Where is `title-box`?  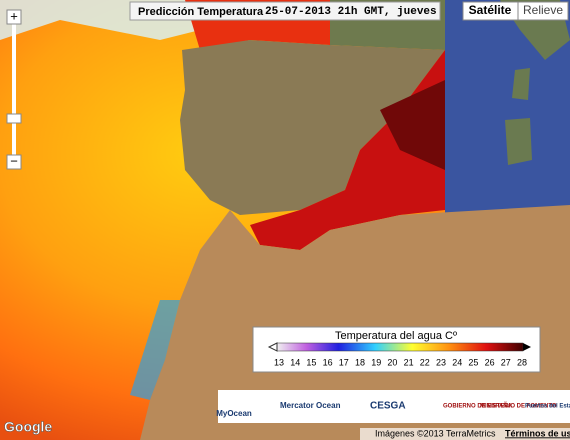
title-box is located at coordinates (285, 11).